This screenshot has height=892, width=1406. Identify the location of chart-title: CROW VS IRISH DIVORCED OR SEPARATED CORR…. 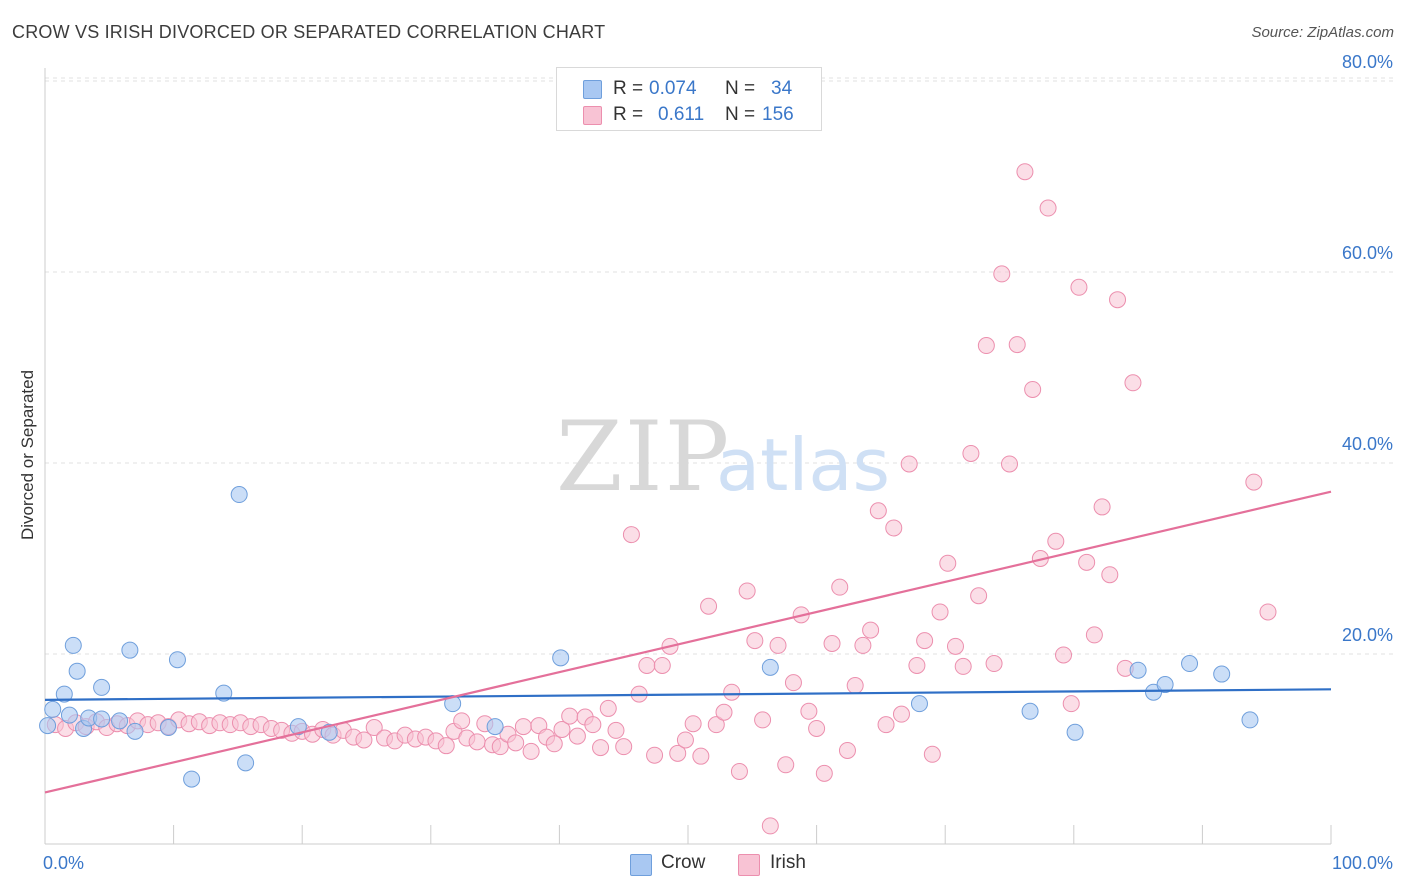
(309, 32).